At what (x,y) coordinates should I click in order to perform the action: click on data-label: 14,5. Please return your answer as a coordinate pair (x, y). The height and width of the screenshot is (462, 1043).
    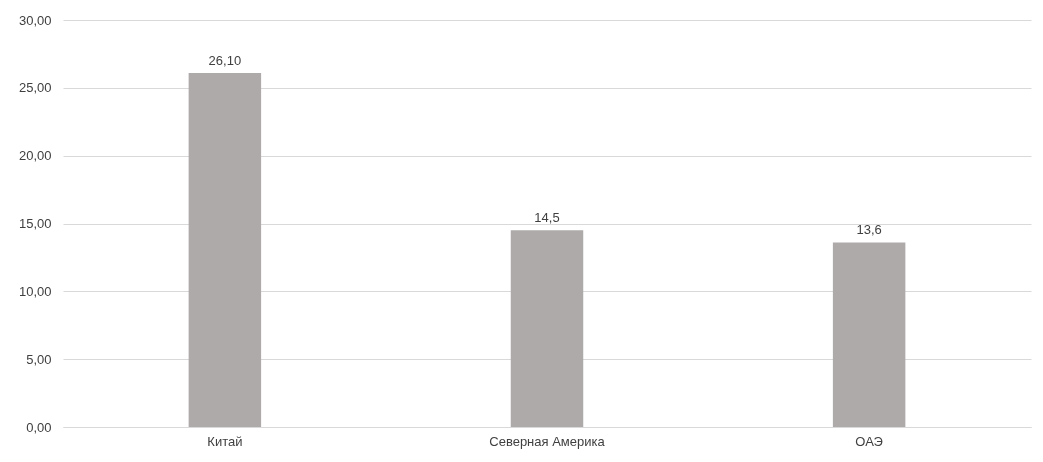
    Looking at the image, I should click on (547, 218).